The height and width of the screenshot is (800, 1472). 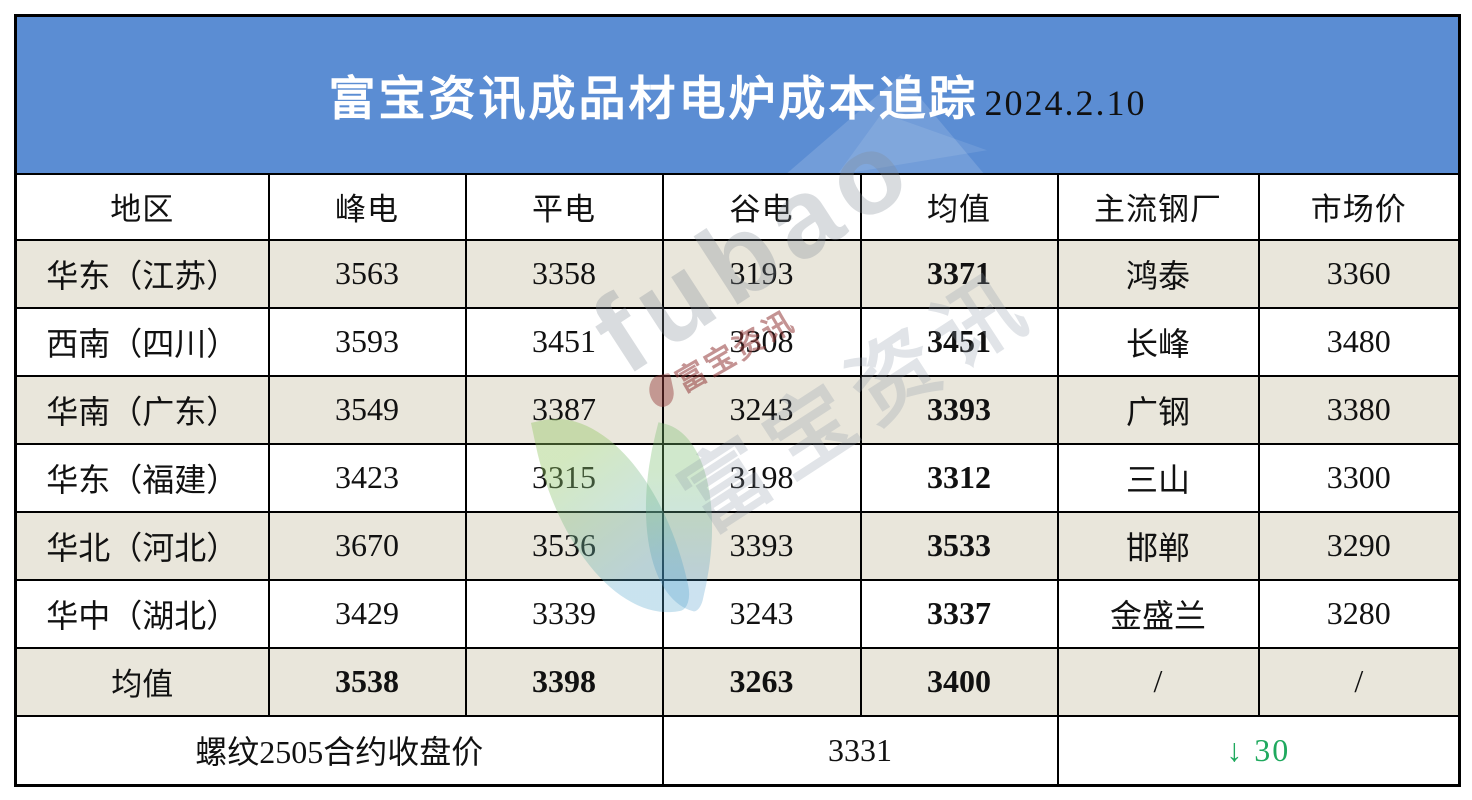 I want to click on column-header-market: 市场价, so click(x=1359, y=206).